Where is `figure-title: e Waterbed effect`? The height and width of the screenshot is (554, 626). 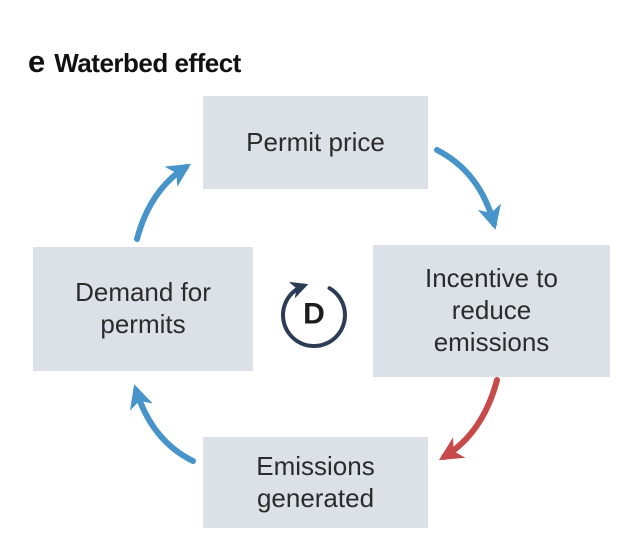 figure-title: e Waterbed effect is located at coordinates (134, 62).